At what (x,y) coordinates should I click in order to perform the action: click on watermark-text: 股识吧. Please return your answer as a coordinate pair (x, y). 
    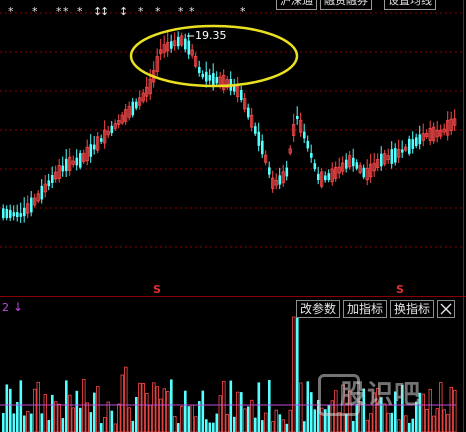
    Looking at the image, I should click on (381, 395).